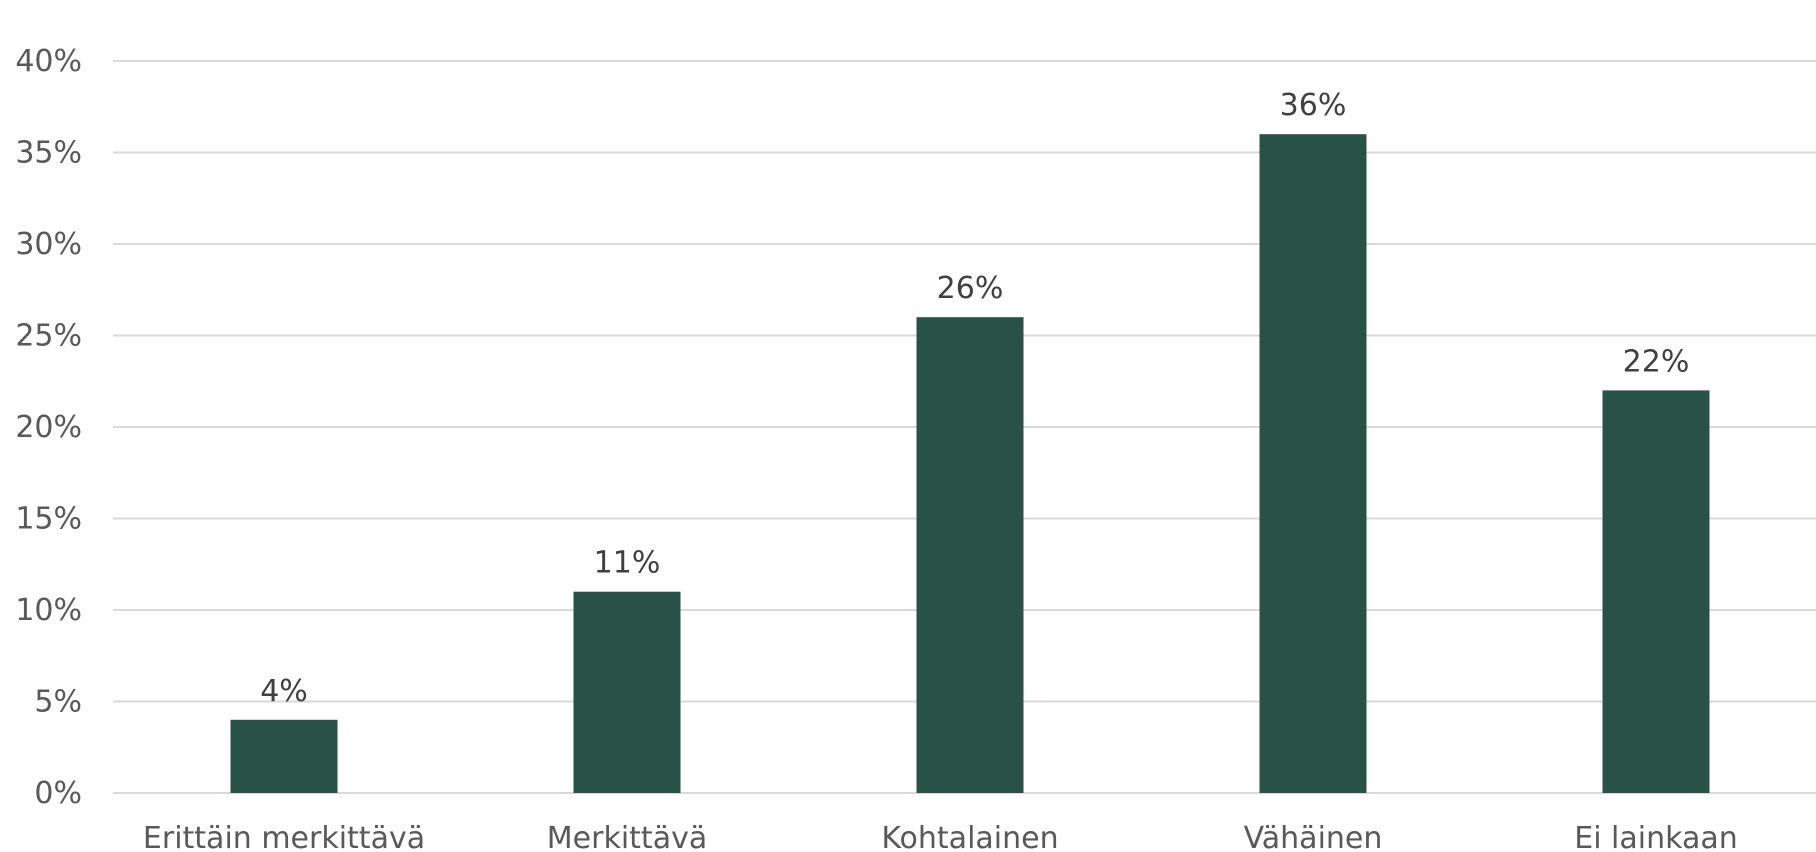 This screenshot has width=1816, height=852. I want to click on y-tick-label-5: 5%, so click(58, 702).